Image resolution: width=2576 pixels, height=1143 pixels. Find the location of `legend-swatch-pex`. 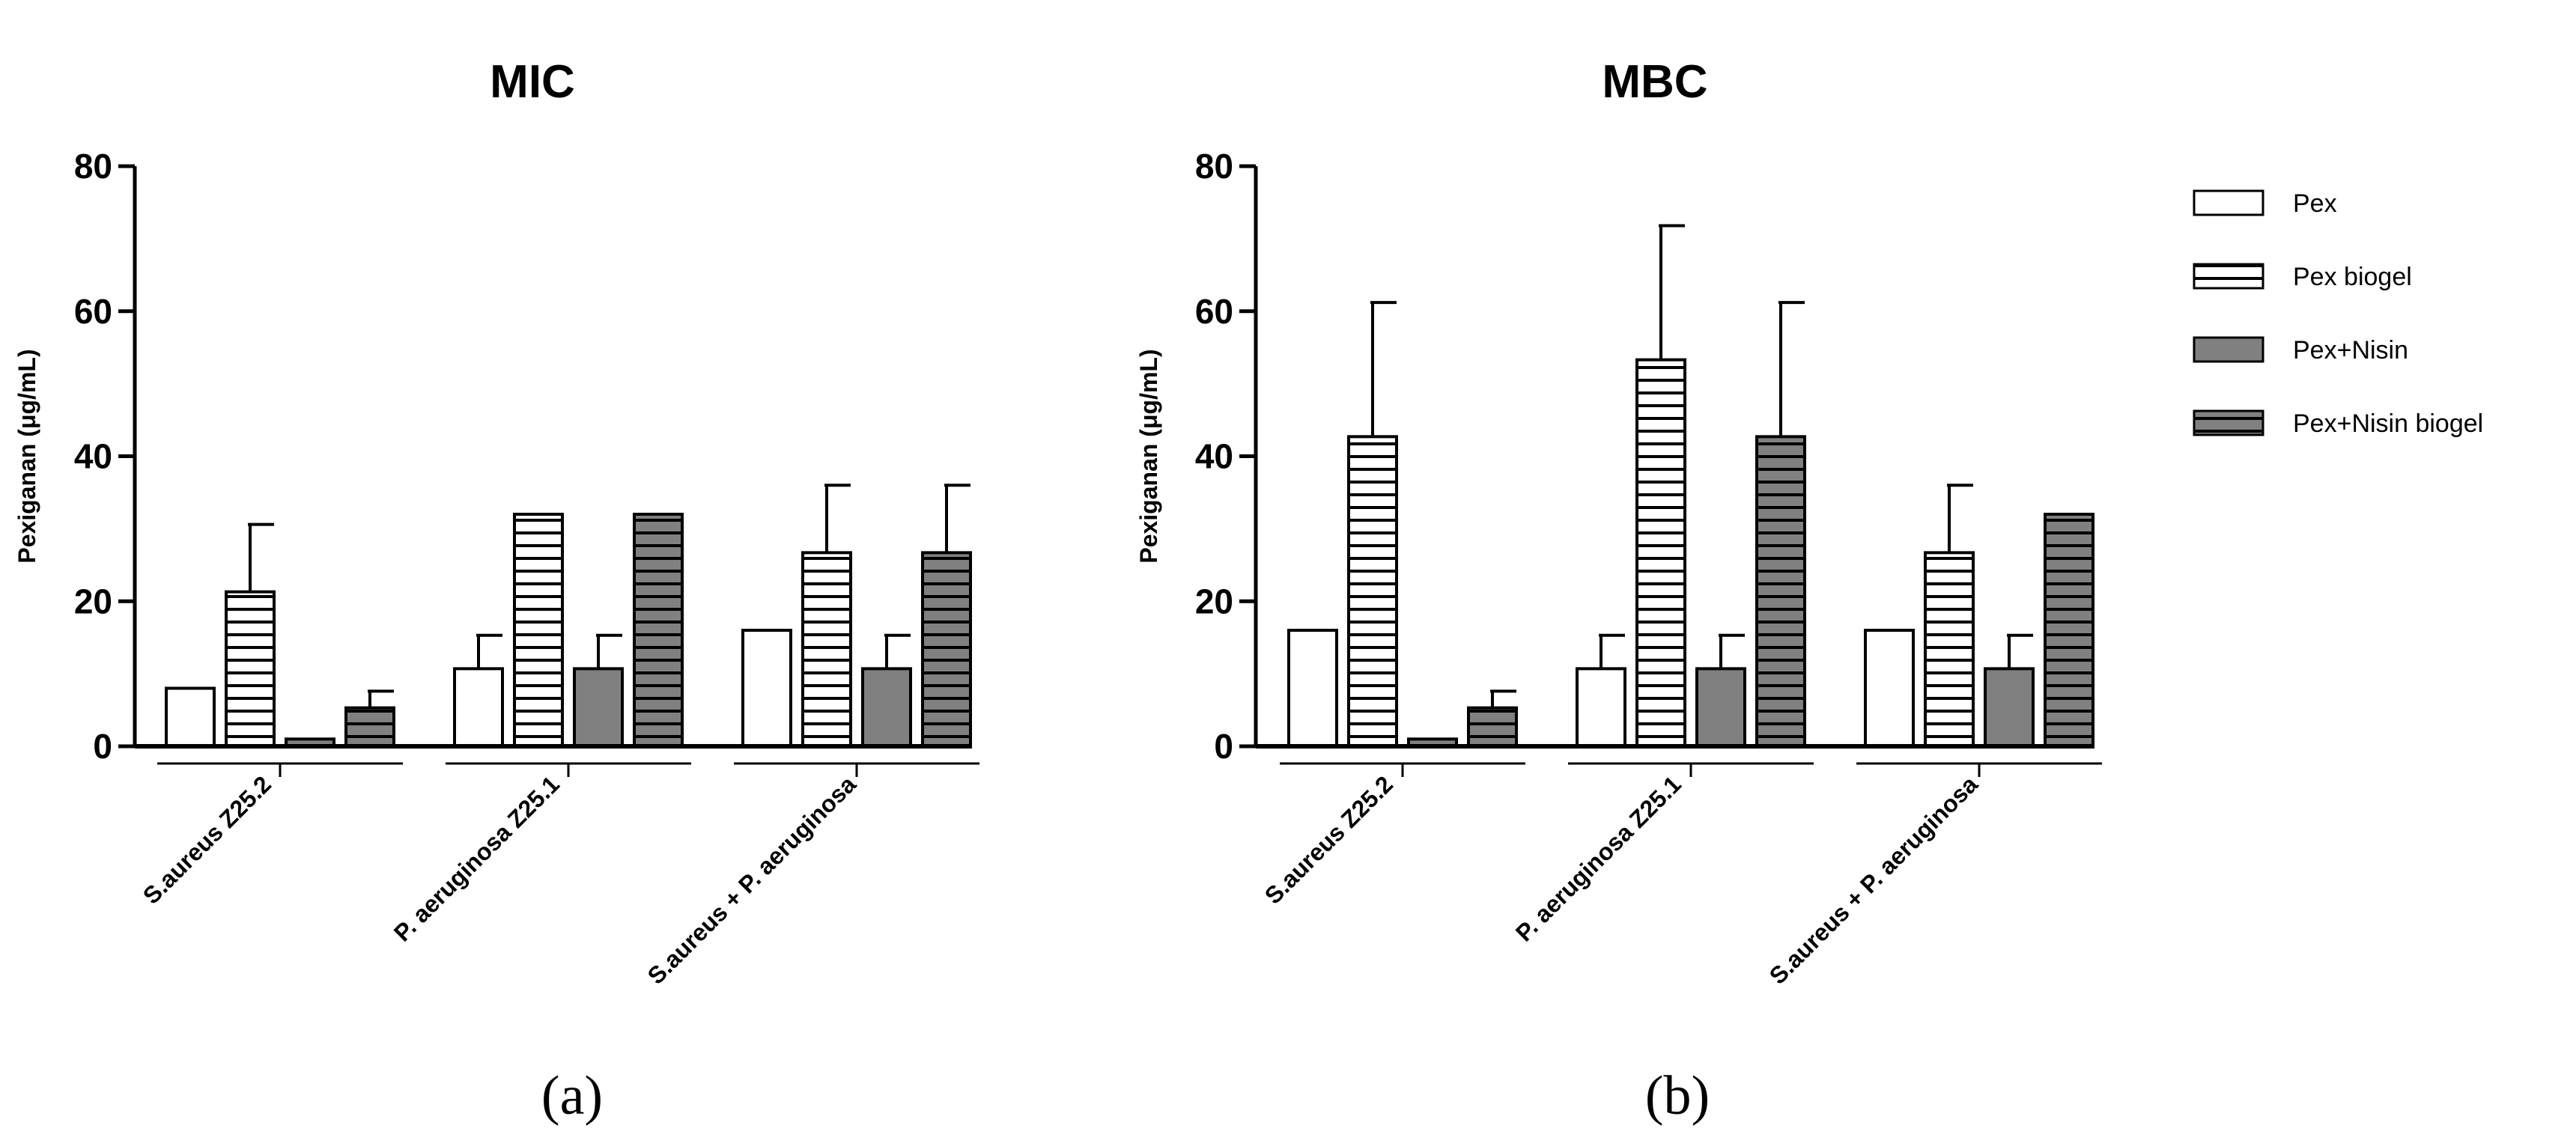

legend-swatch-pex is located at coordinates (2228, 202).